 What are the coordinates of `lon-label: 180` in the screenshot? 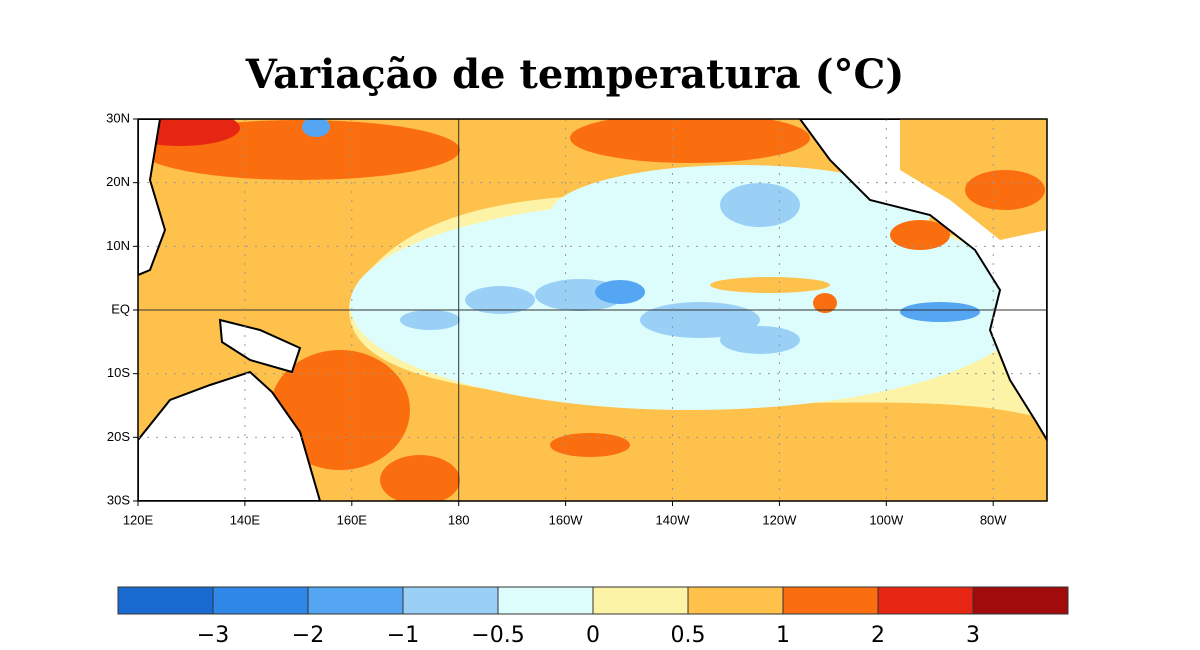 It's located at (459, 519).